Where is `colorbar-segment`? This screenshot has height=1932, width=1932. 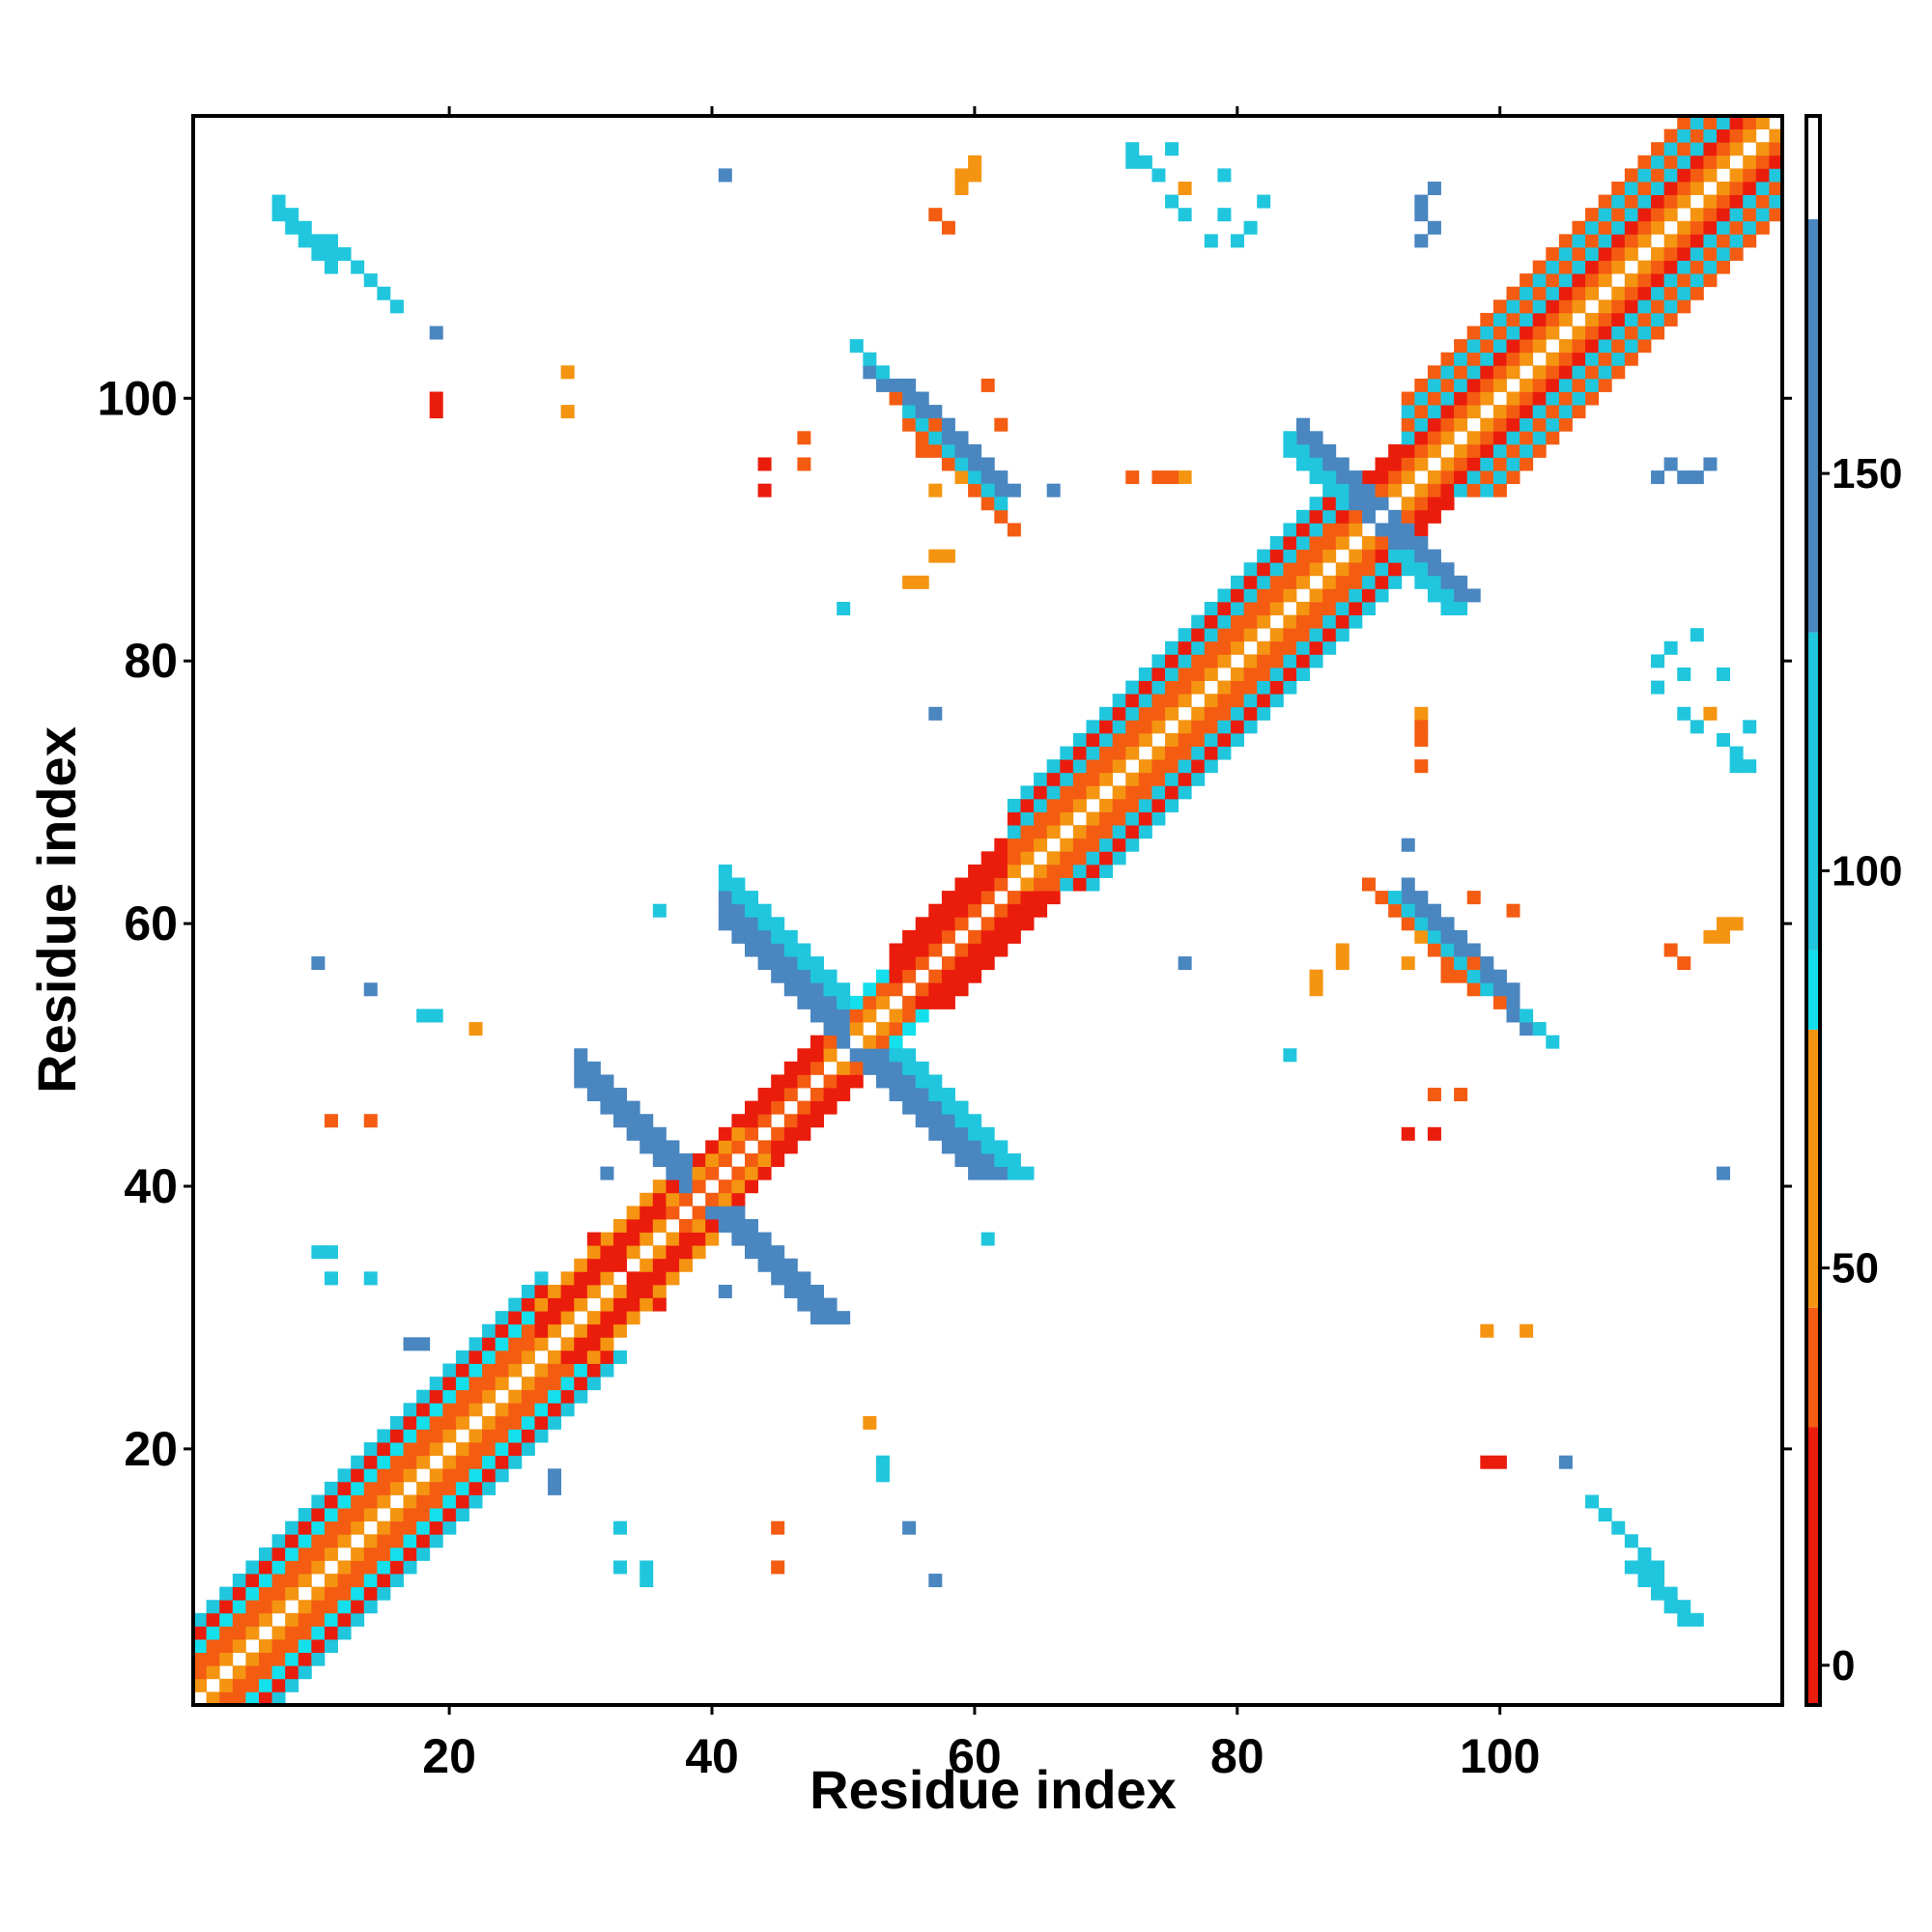 colorbar-segment is located at coordinates (1813, 990).